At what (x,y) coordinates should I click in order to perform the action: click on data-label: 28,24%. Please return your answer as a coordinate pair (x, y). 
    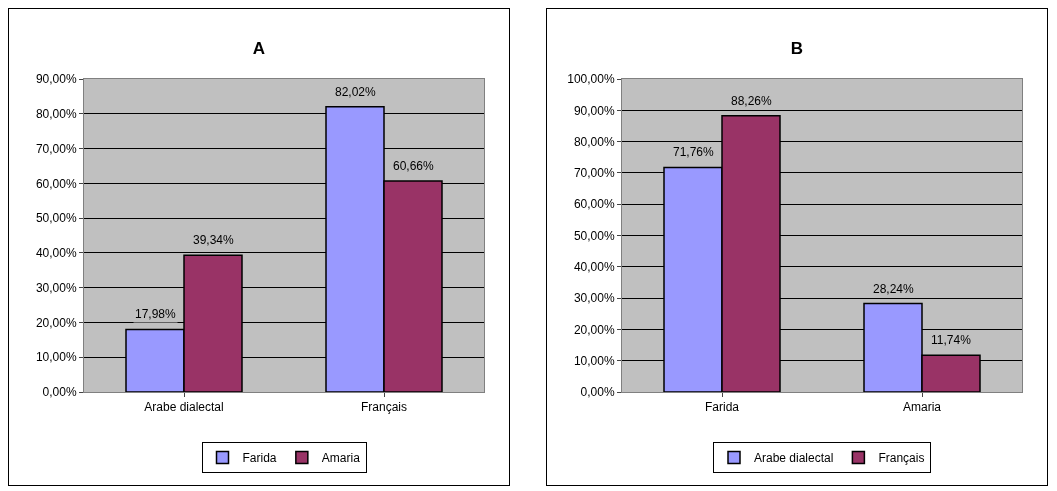
    Looking at the image, I should click on (894, 289).